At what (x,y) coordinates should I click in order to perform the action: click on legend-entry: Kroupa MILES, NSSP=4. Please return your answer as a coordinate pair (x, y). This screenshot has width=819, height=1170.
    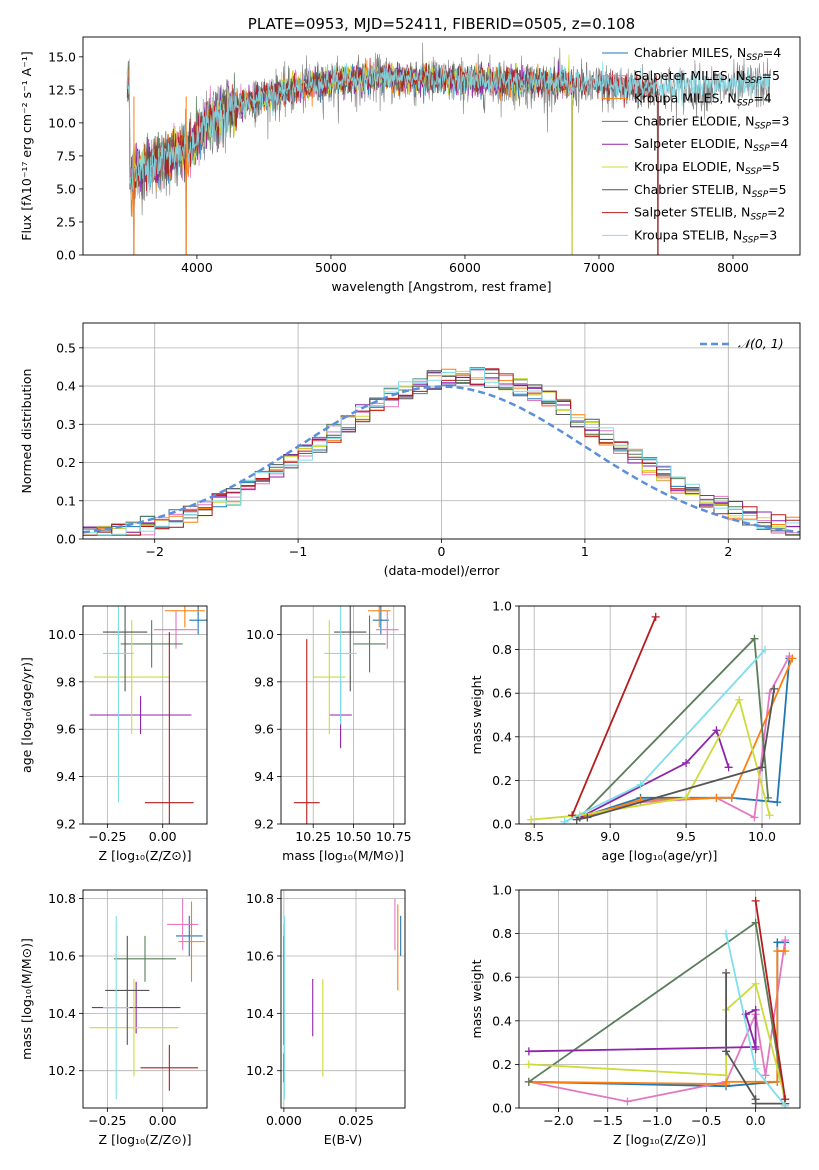
    Looking at the image, I should click on (703, 100).